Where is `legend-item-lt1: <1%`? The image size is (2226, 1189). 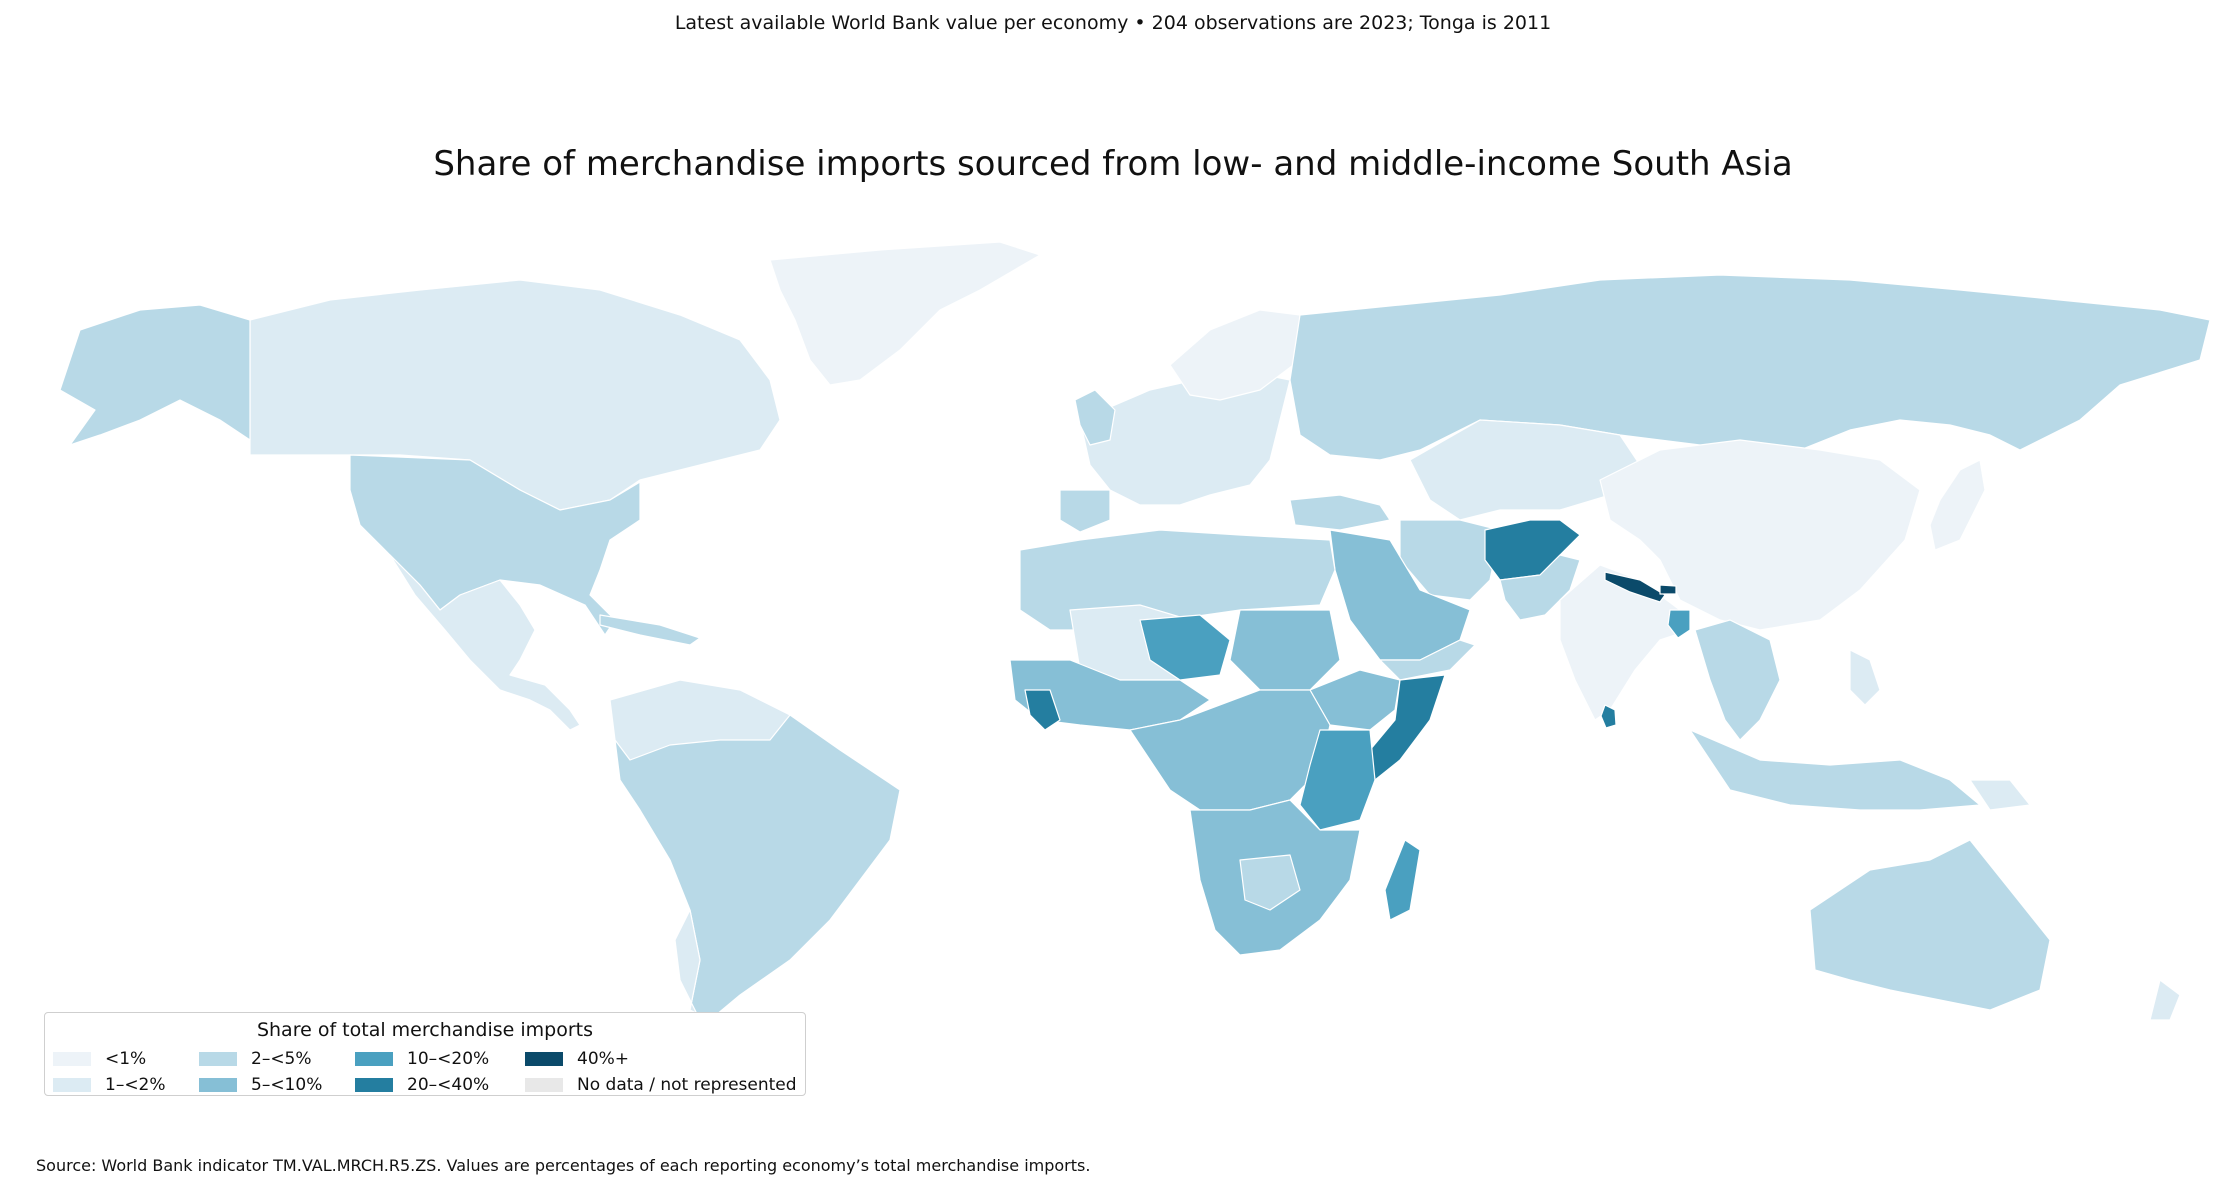
legend-item-lt1: <1% is located at coordinates (99, 1059).